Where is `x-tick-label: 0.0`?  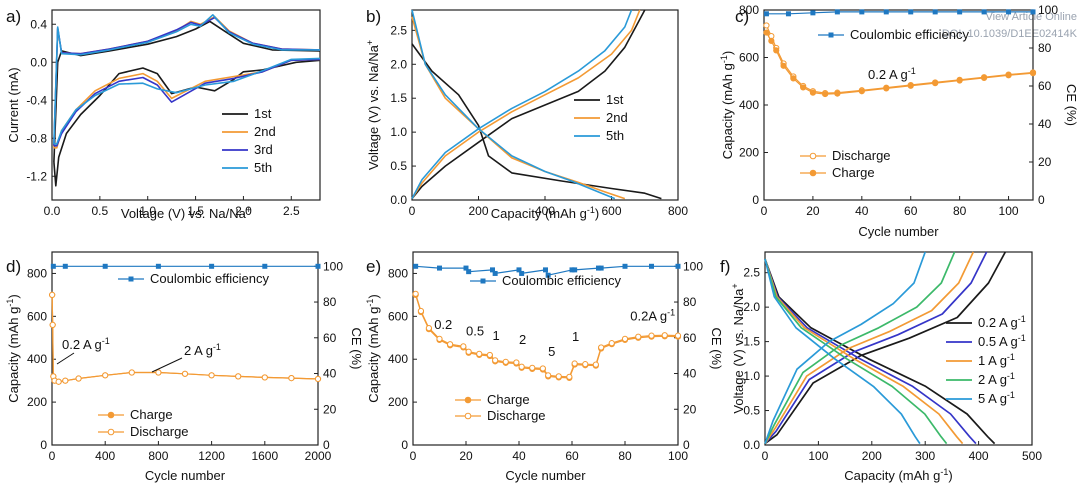 x-tick-label: 0.0 is located at coordinates (52, 211).